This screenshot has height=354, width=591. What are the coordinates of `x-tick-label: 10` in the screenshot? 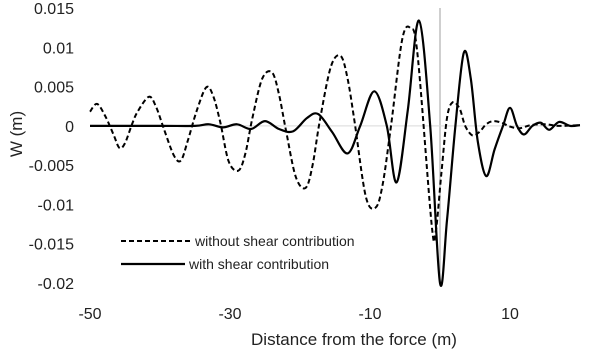 It's located at (510, 314).